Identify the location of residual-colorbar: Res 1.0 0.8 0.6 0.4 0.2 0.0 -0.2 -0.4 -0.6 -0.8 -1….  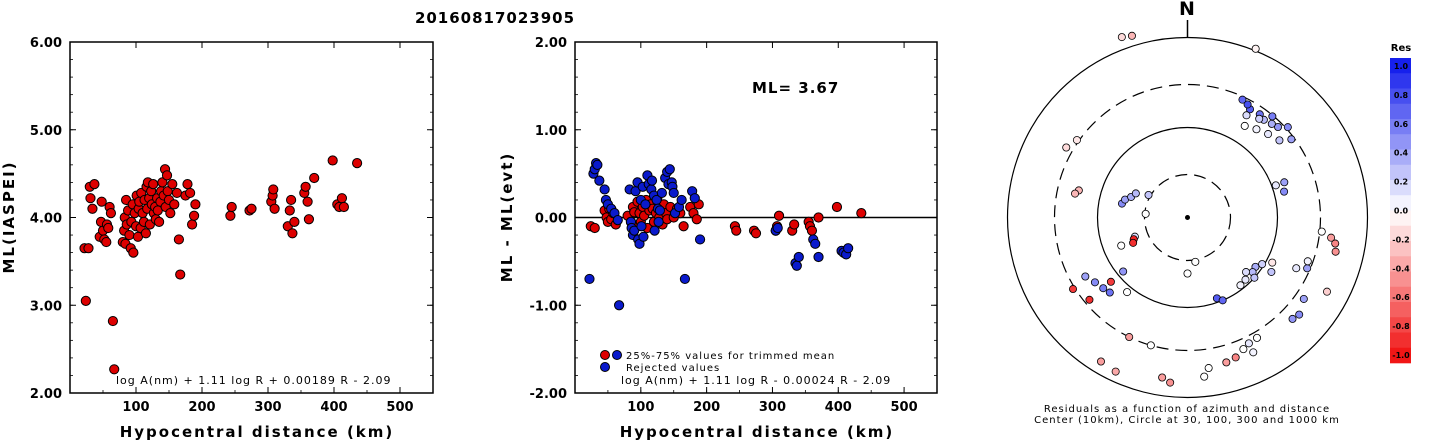
(1400, 203).